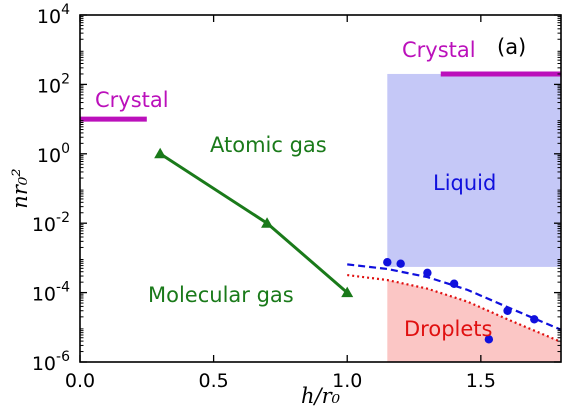 Image resolution: width=565 pixels, height=418 pixels. I want to click on liquid-boundary-dashed-line, so click(454, 297).